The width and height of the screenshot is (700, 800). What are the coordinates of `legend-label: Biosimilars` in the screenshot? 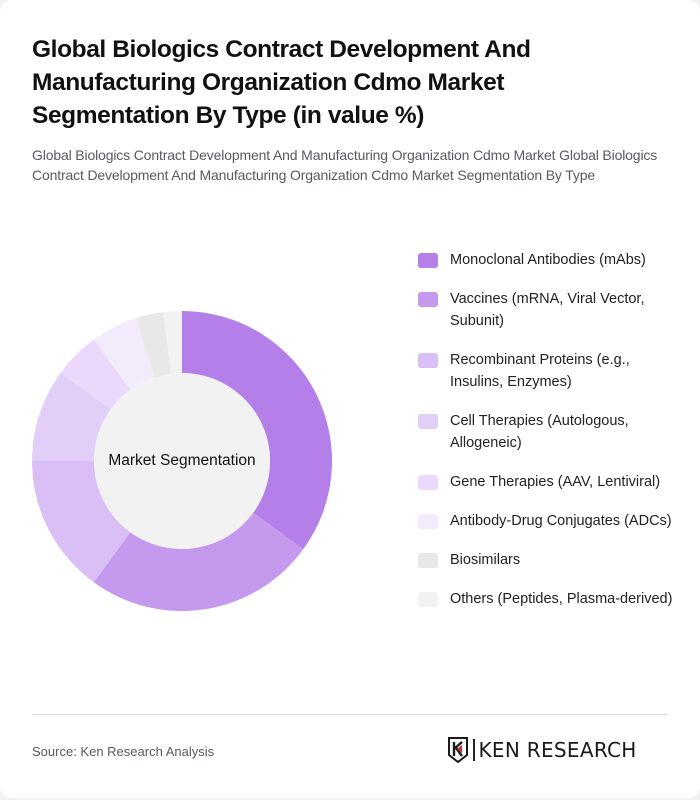 It's located at (485, 560).